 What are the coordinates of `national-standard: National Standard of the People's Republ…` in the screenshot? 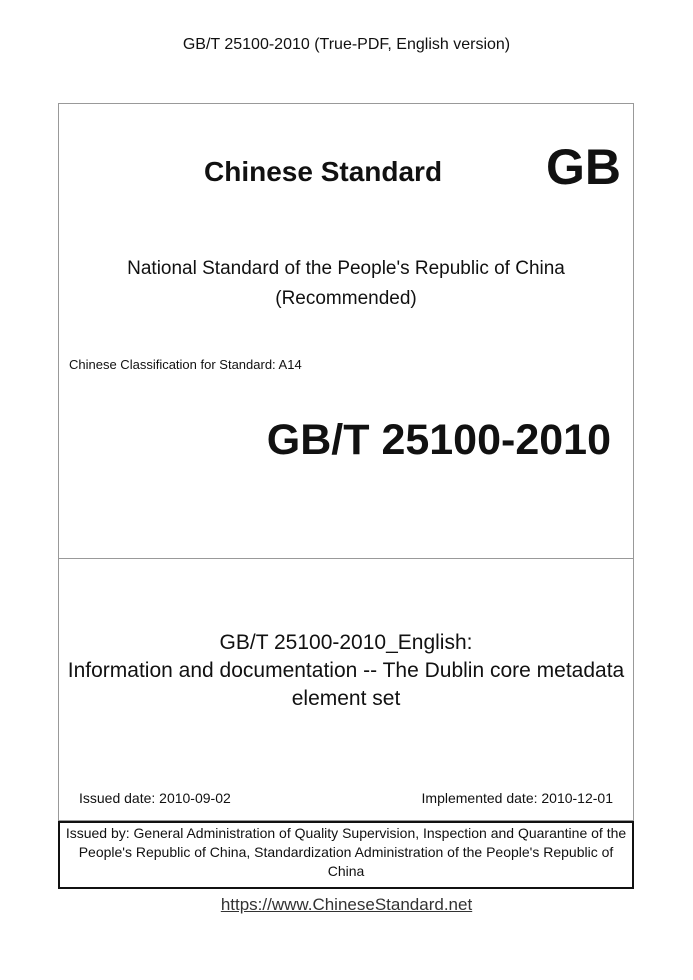 It's located at (346, 284).